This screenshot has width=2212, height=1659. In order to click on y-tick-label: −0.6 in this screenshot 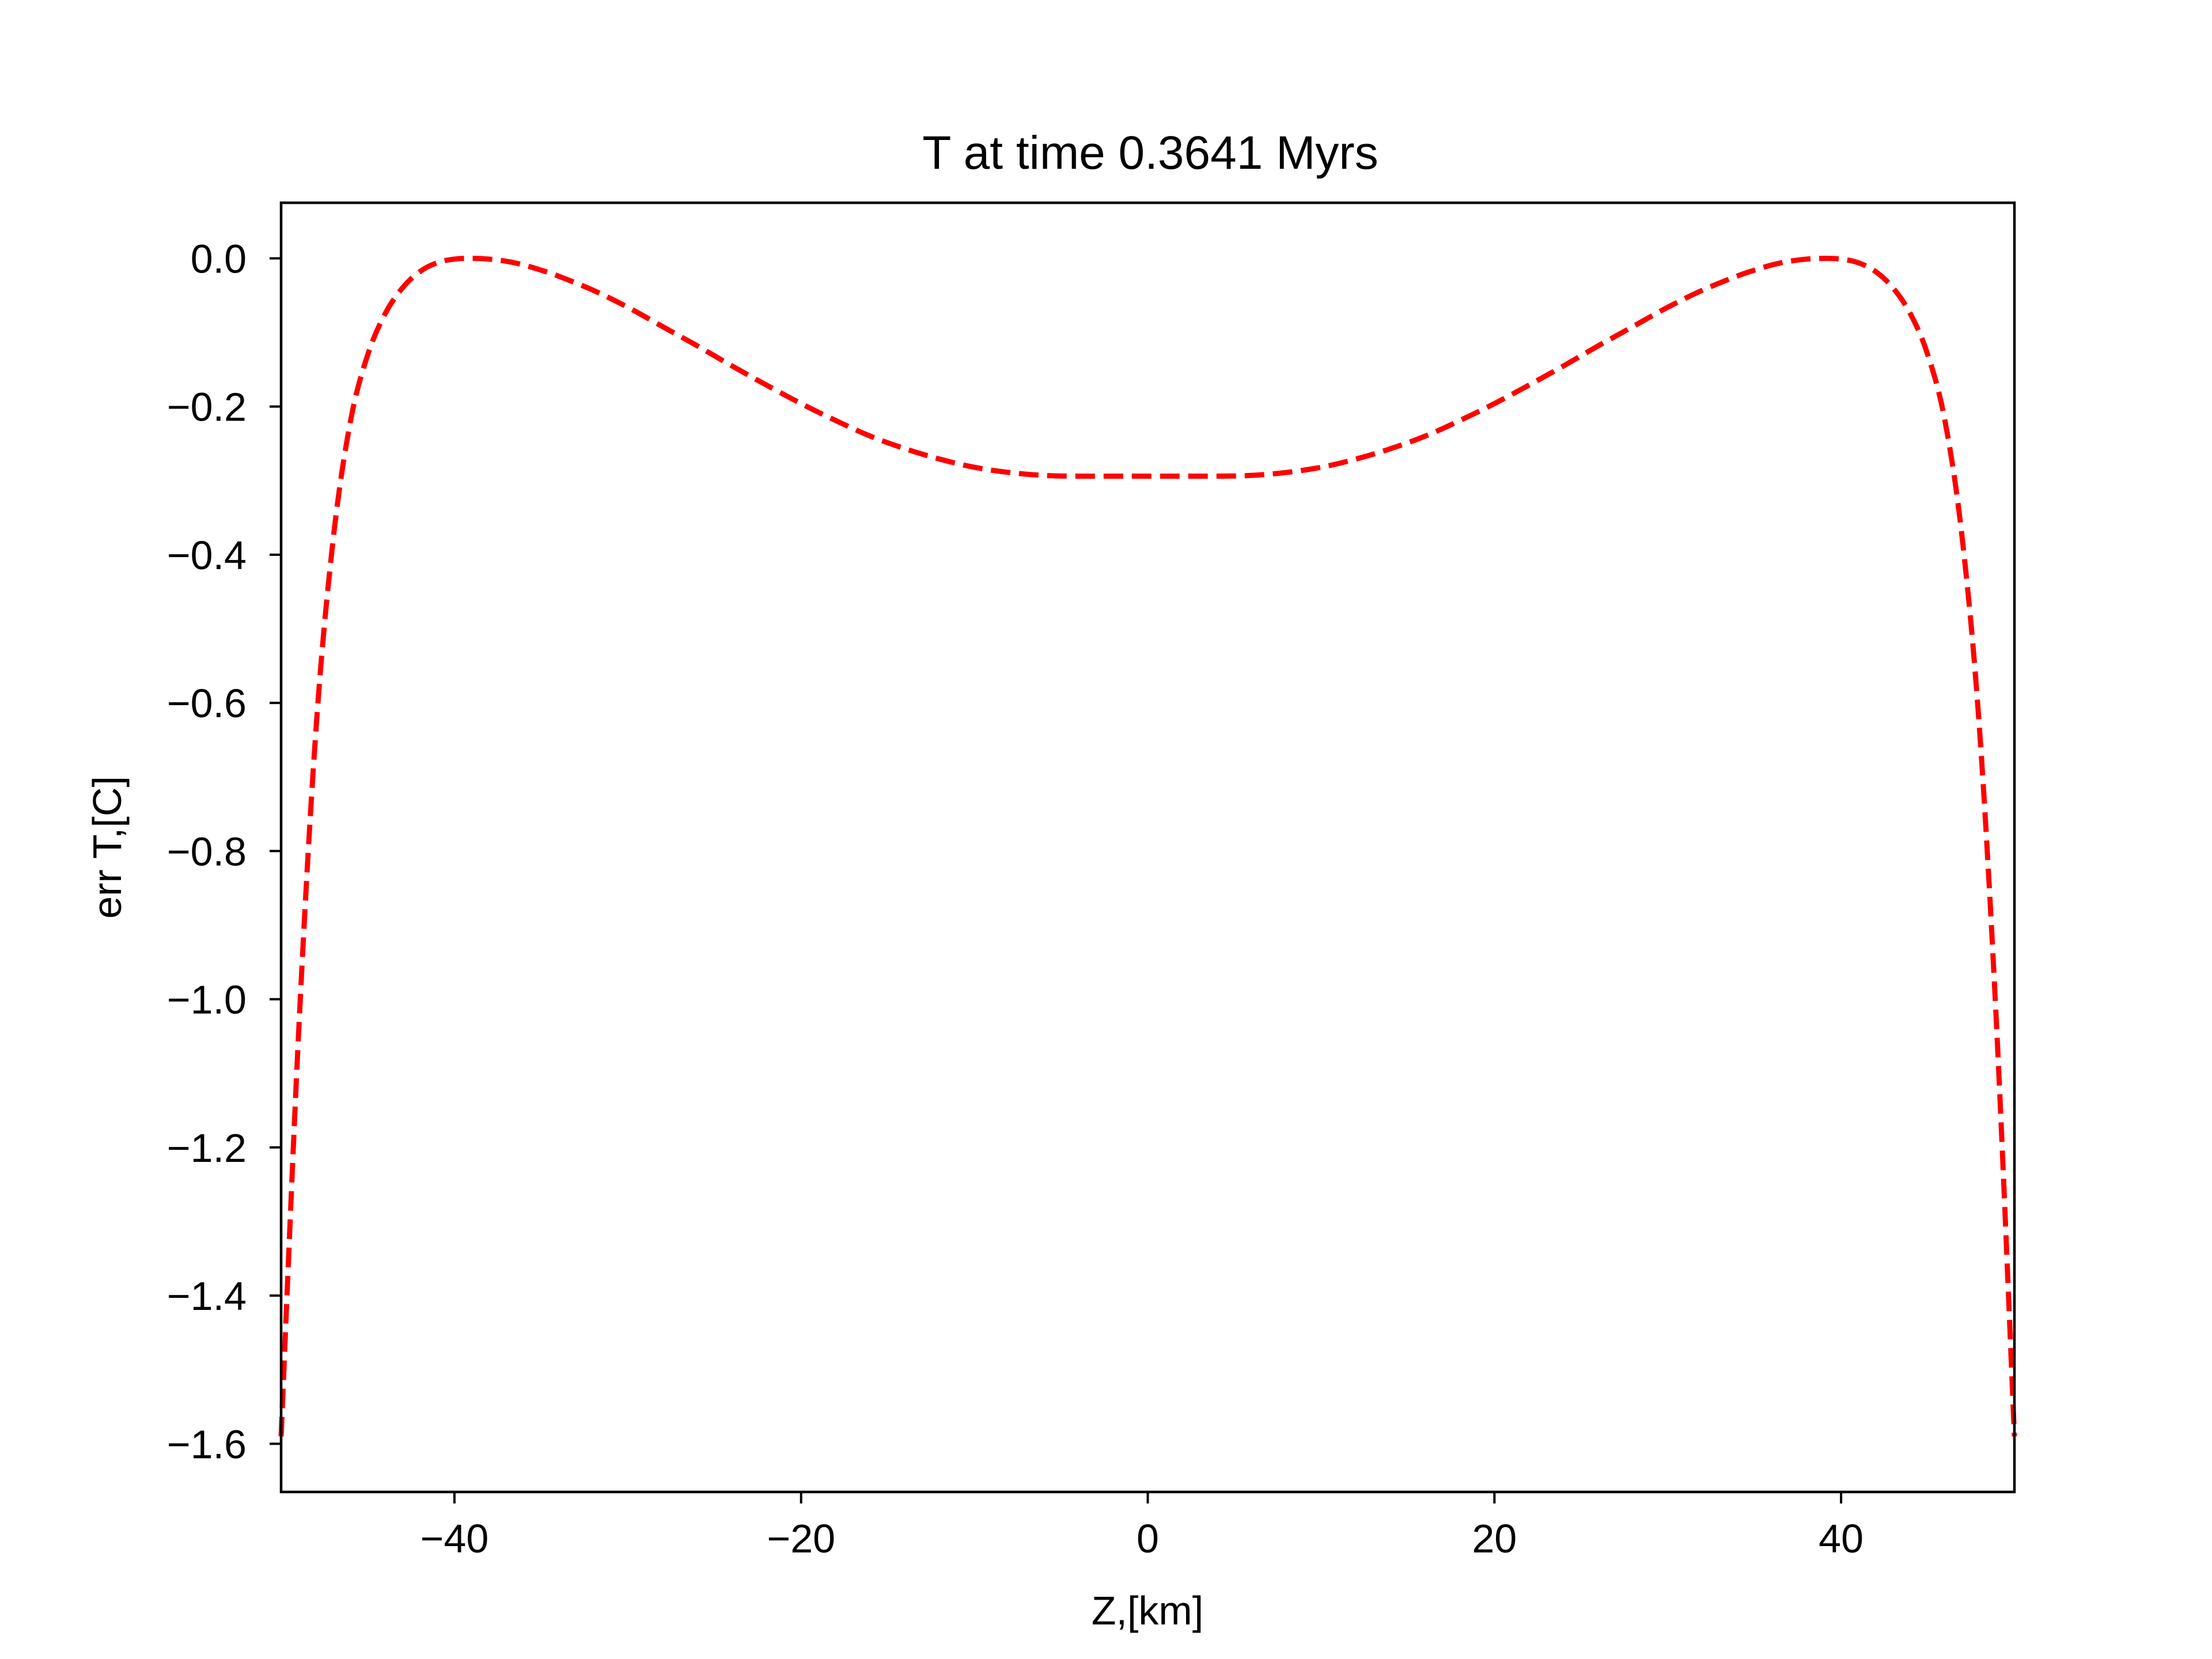, I will do `click(207, 703)`.